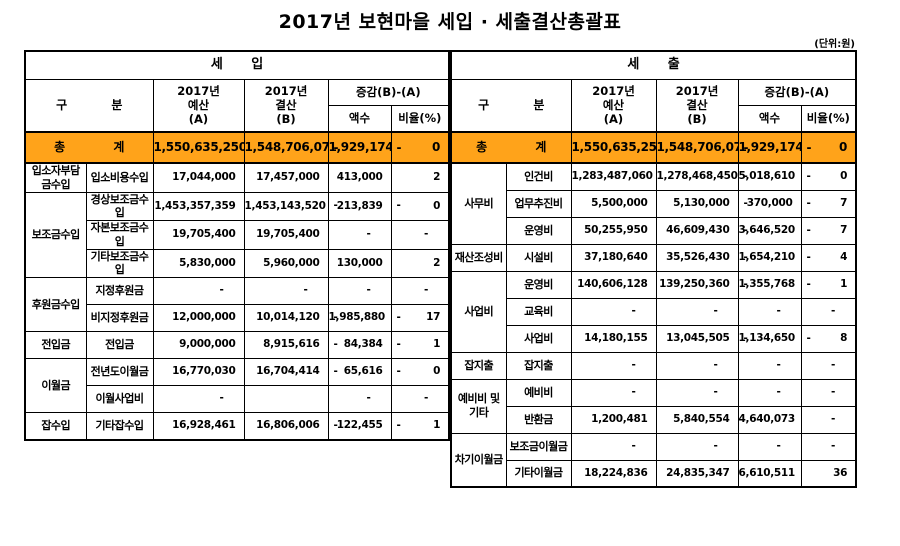 This screenshot has height=546, width=900. Describe the element at coordinates (119, 399) in the screenshot. I see `item-cell: 이월사업비` at that location.